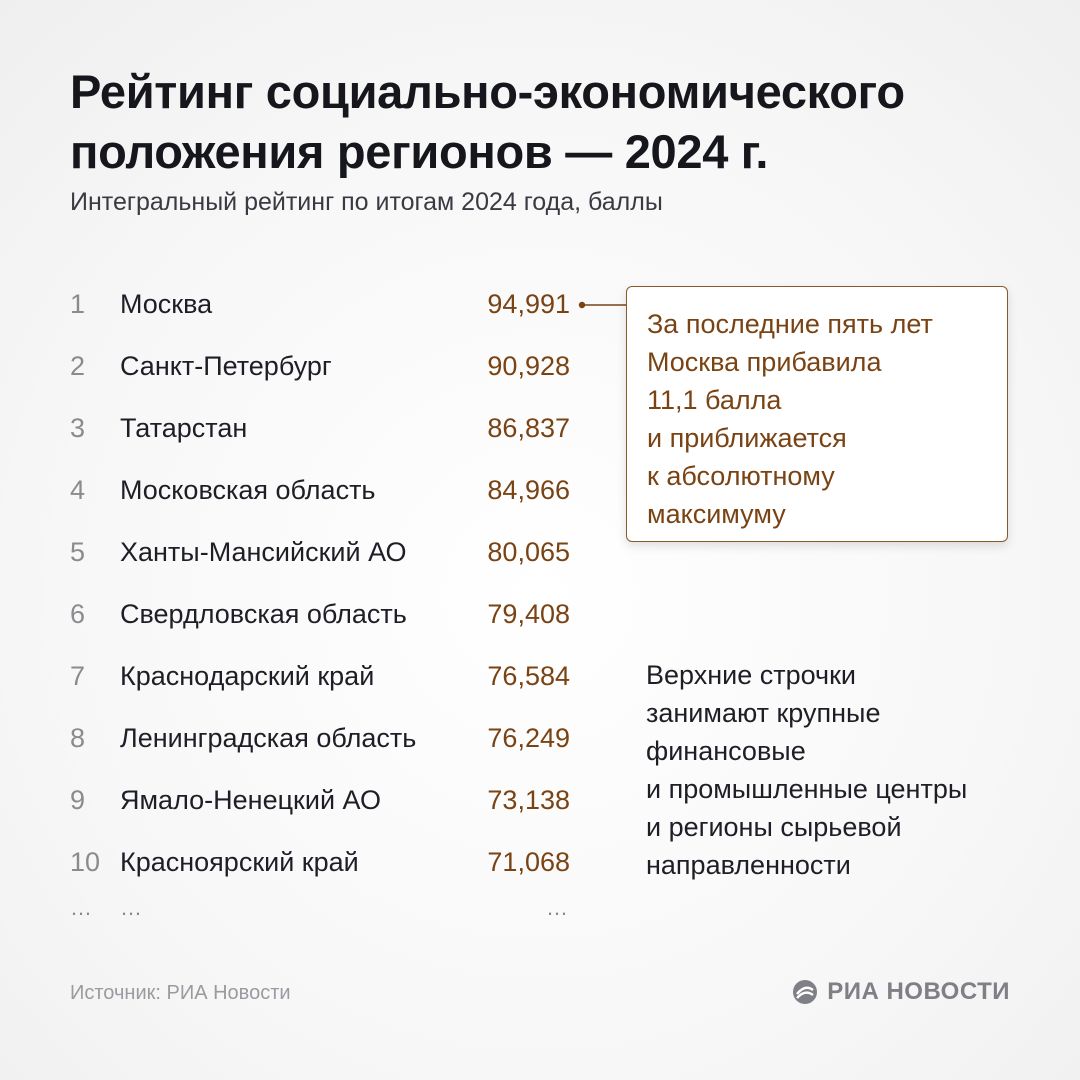 The width and height of the screenshot is (1080, 1080). I want to click on row-value: 94,991, so click(528, 304).